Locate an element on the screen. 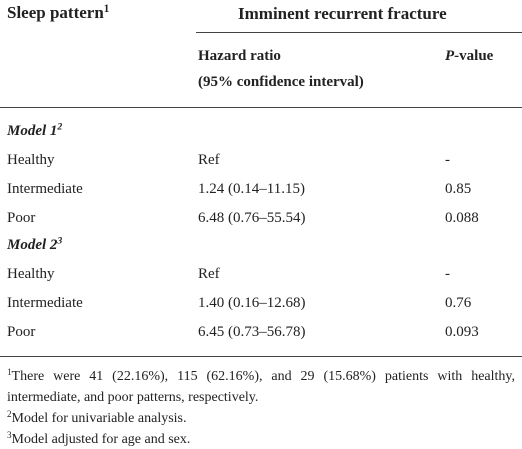  section-text: Model 2 is located at coordinates (32, 245).